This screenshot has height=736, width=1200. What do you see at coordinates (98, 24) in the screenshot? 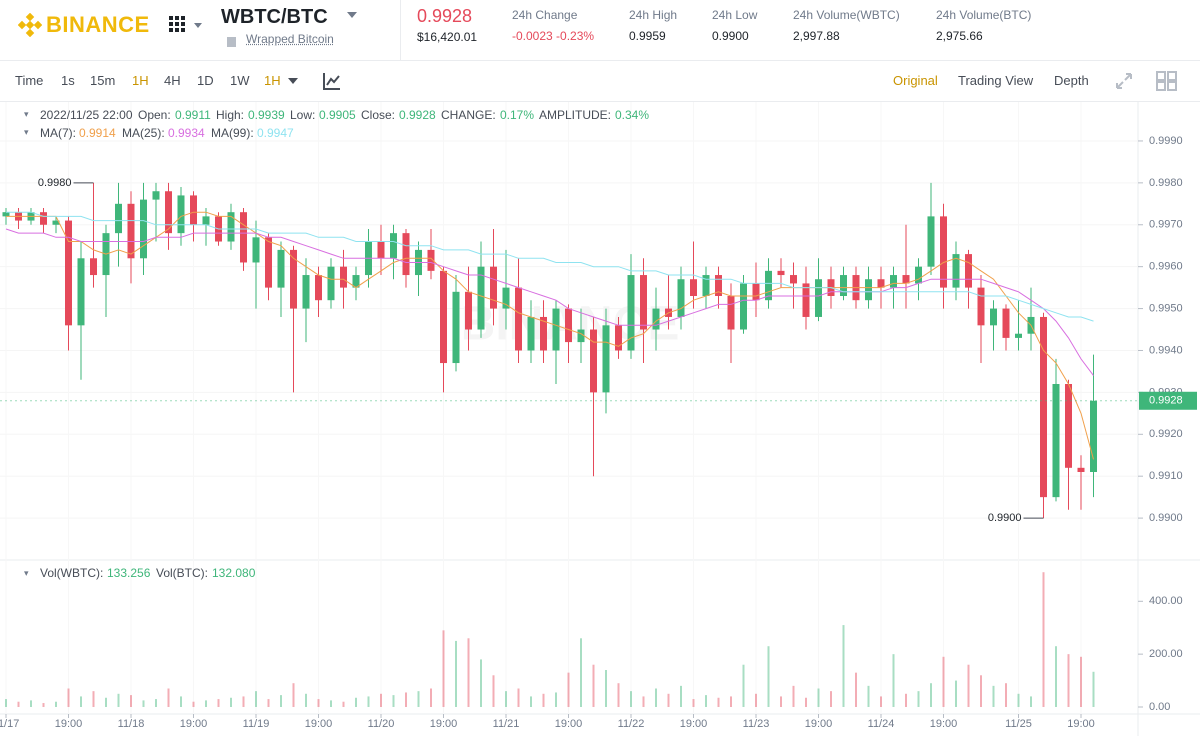
I see `logo-text: BINANCE` at bounding box center [98, 24].